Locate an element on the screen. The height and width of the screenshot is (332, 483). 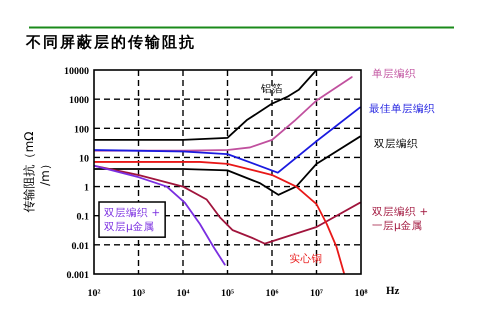
series-label: 双层编织 + 双层μ金属 is located at coordinates (132, 220).